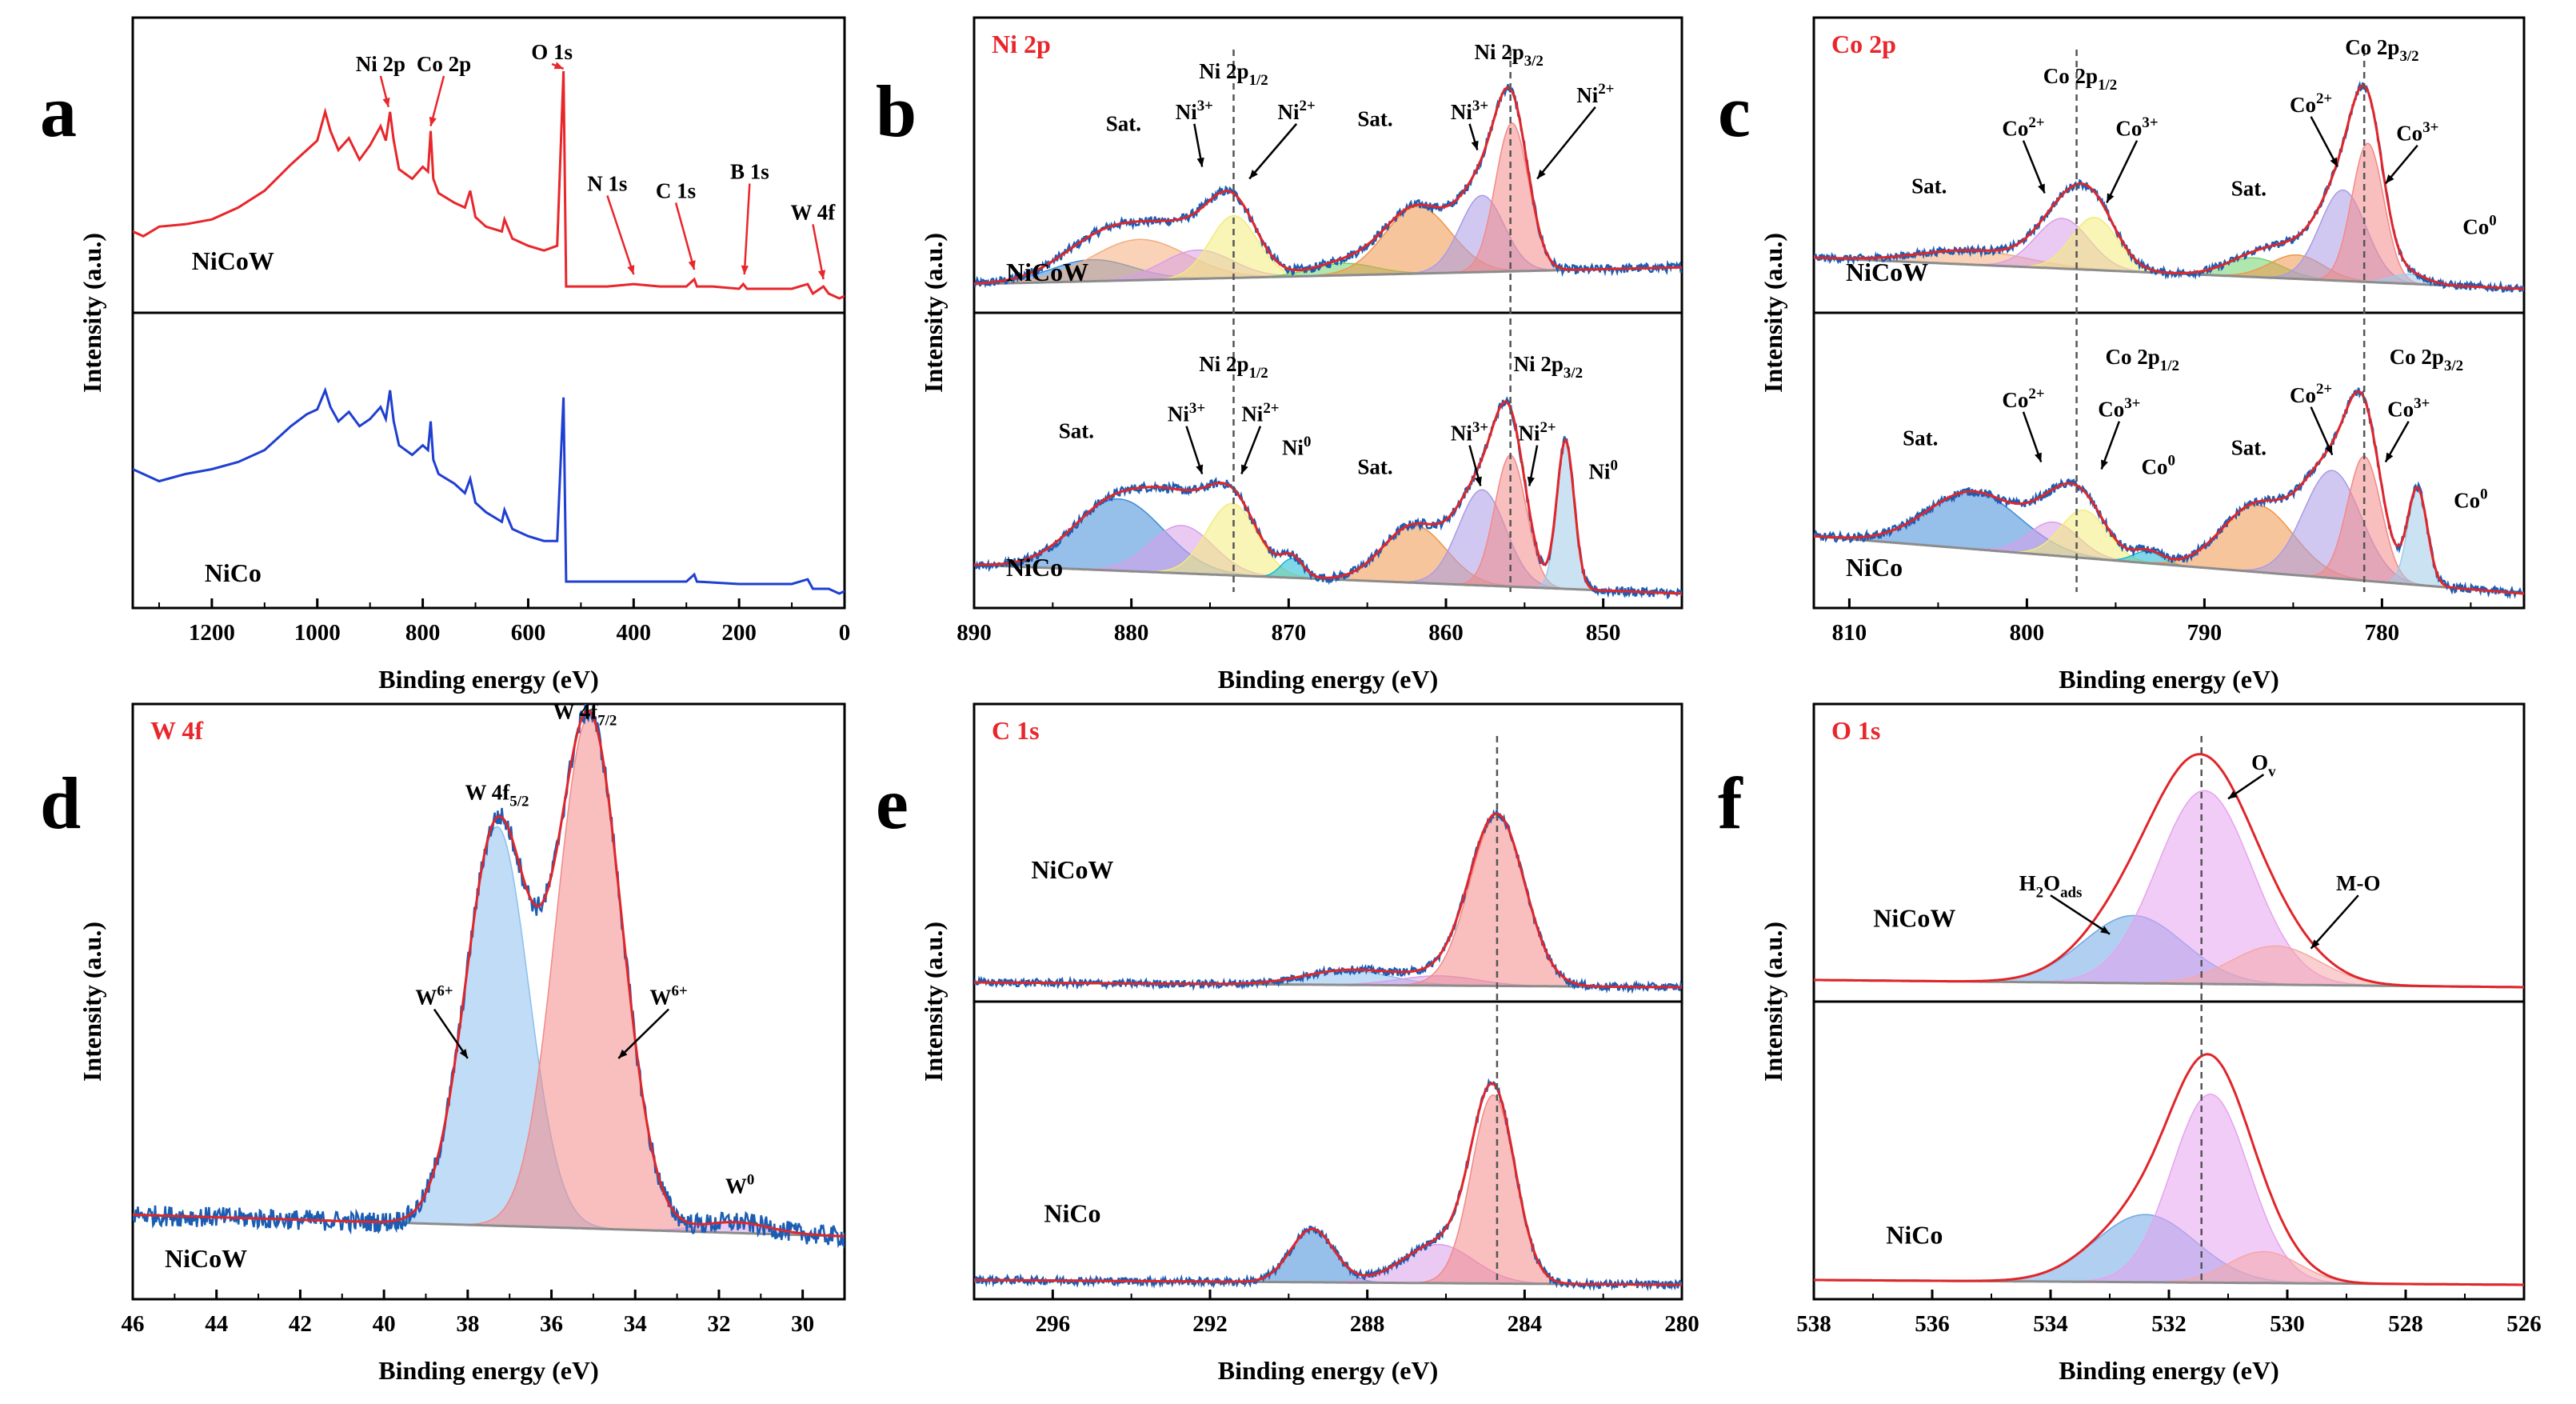  I want to click on x-tick-label-d: 30, so click(803, 1324).